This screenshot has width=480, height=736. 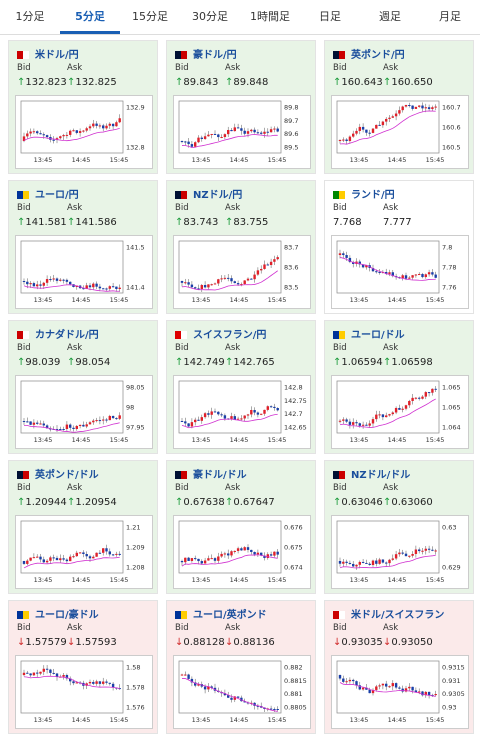 I want to click on tab: 日足, so click(x=330, y=16).